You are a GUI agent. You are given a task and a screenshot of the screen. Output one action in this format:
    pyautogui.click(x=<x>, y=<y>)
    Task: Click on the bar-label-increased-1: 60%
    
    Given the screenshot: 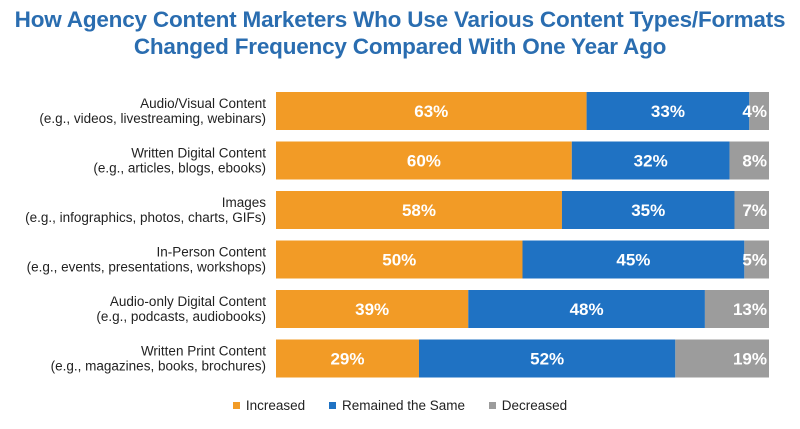 What is the action you would take?
    pyautogui.click(x=424, y=161)
    